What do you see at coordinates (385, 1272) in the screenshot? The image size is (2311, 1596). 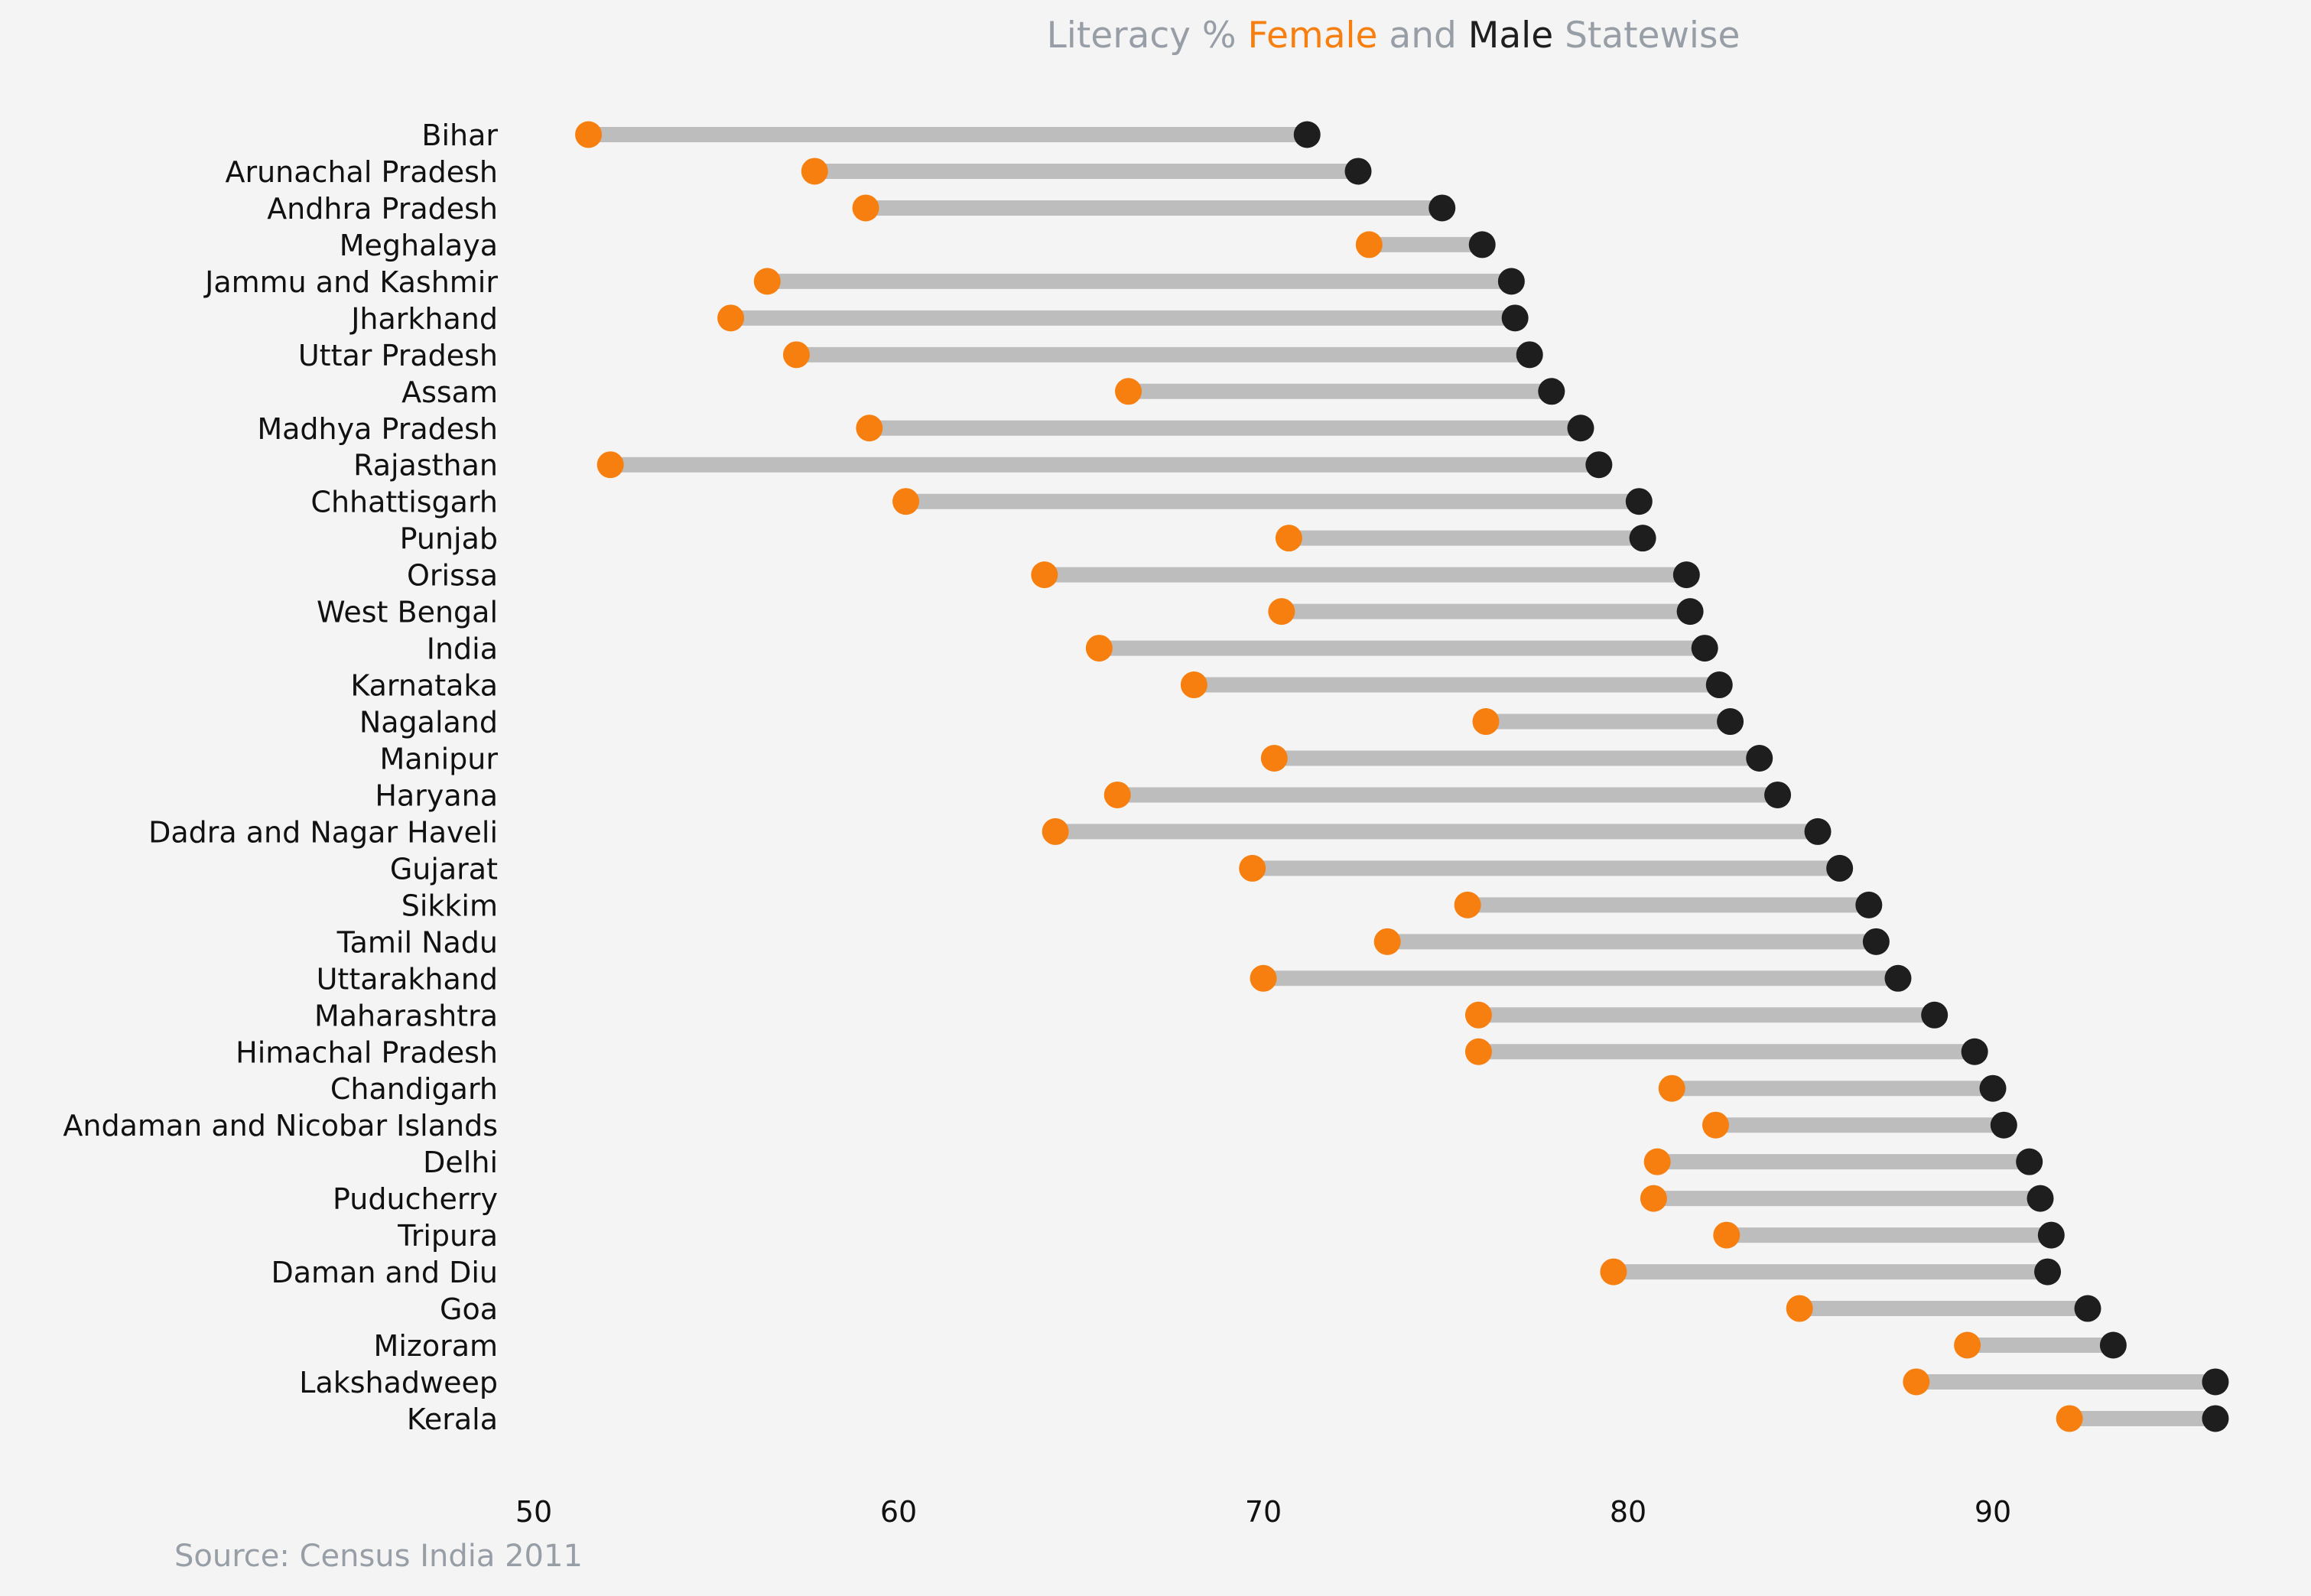 I see `state-label: Daman and Diu` at bounding box center [385, 1272].